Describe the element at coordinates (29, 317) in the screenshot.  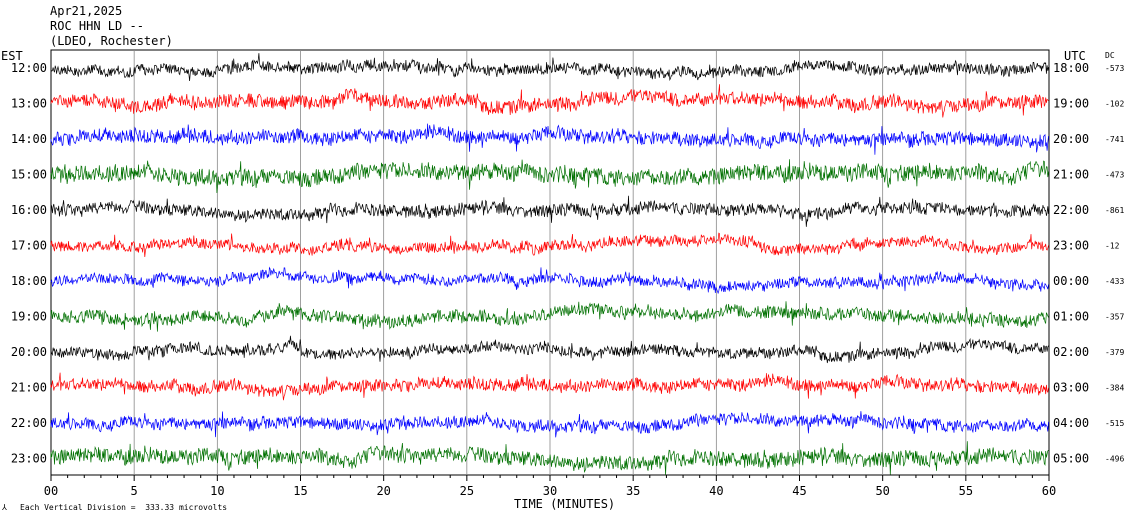
I see `est-hour-label: 19:00` at that location.